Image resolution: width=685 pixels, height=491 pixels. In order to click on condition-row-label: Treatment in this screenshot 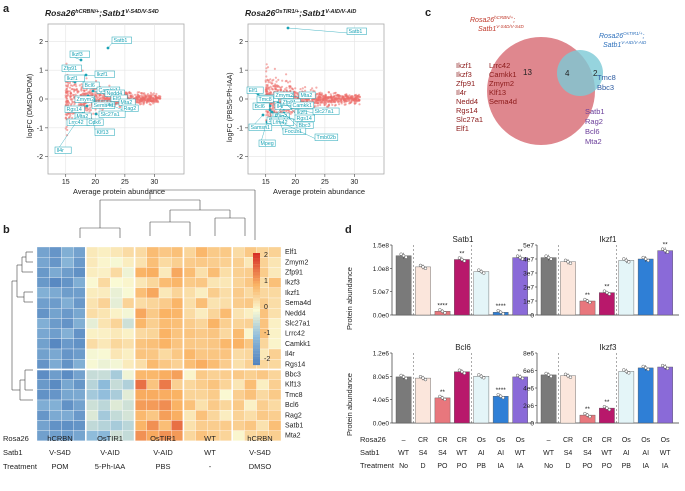, I will do `click(377, 465)`.